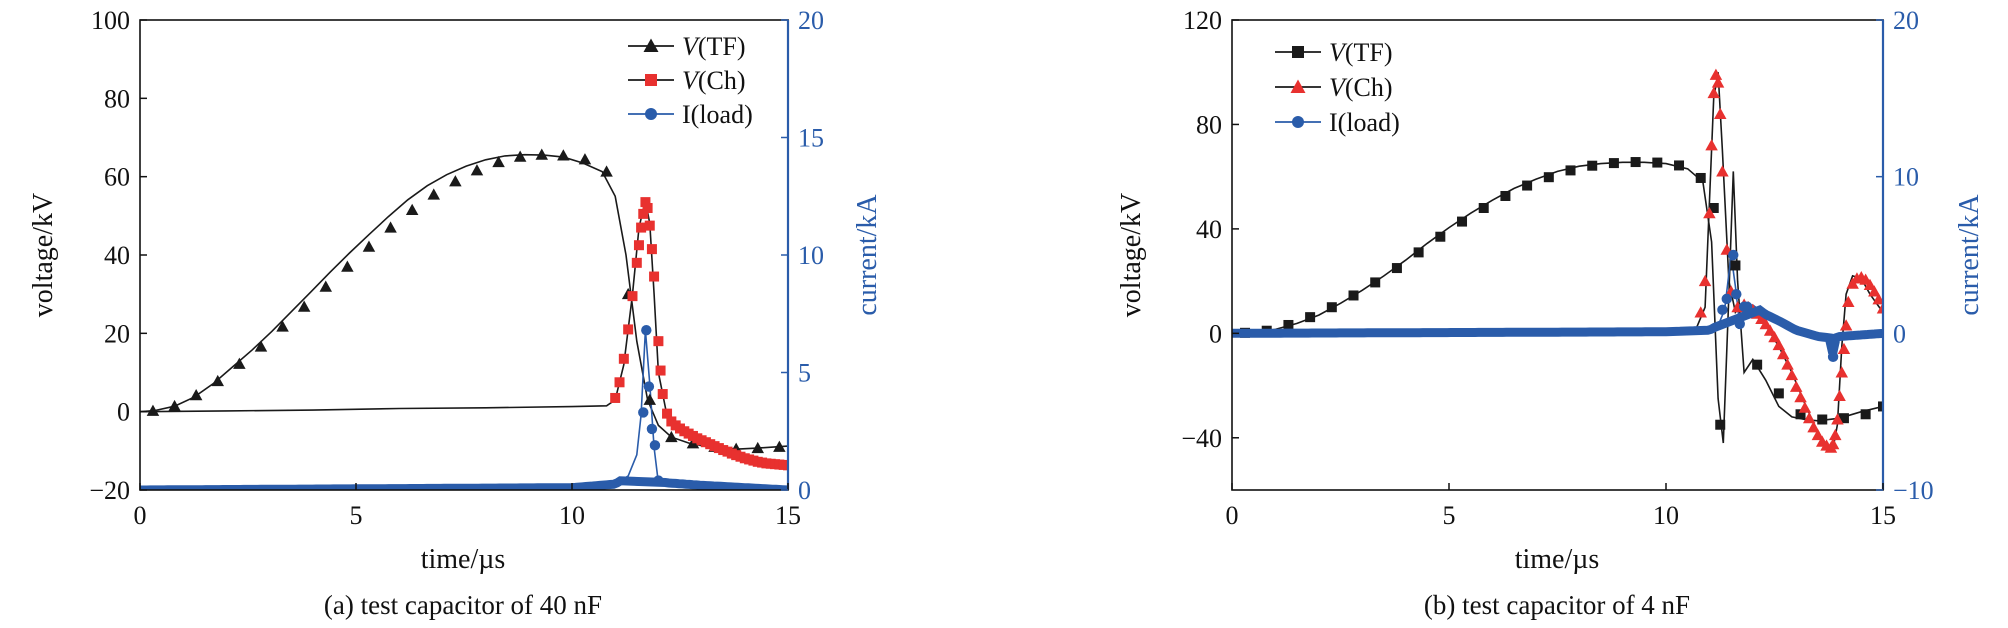  Describe the element at coordinates (788, 515) in the screenshot. I see `x-tick-label-a-3: 15` at that location.